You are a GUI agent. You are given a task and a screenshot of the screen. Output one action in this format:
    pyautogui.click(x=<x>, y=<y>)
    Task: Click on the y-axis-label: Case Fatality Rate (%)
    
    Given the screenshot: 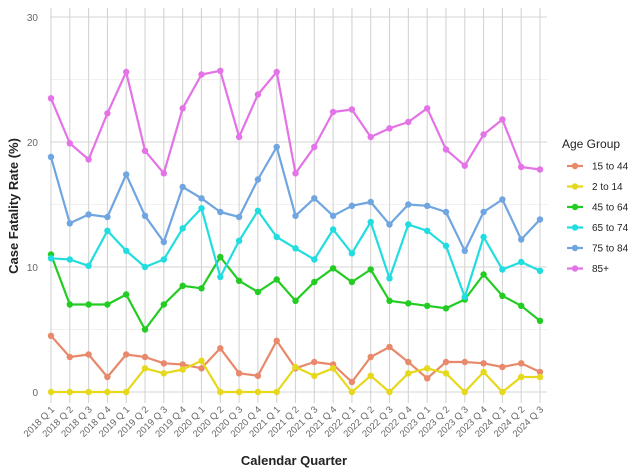 What is the action you would take?
    pyautogui.click(x=13, y=206)
    